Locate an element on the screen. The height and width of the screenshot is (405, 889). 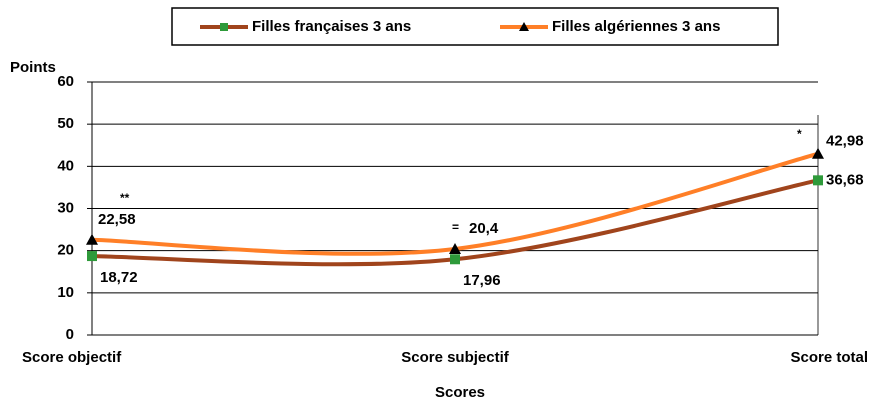
y-tick-label: 30 is located at coordinates (65, 207).